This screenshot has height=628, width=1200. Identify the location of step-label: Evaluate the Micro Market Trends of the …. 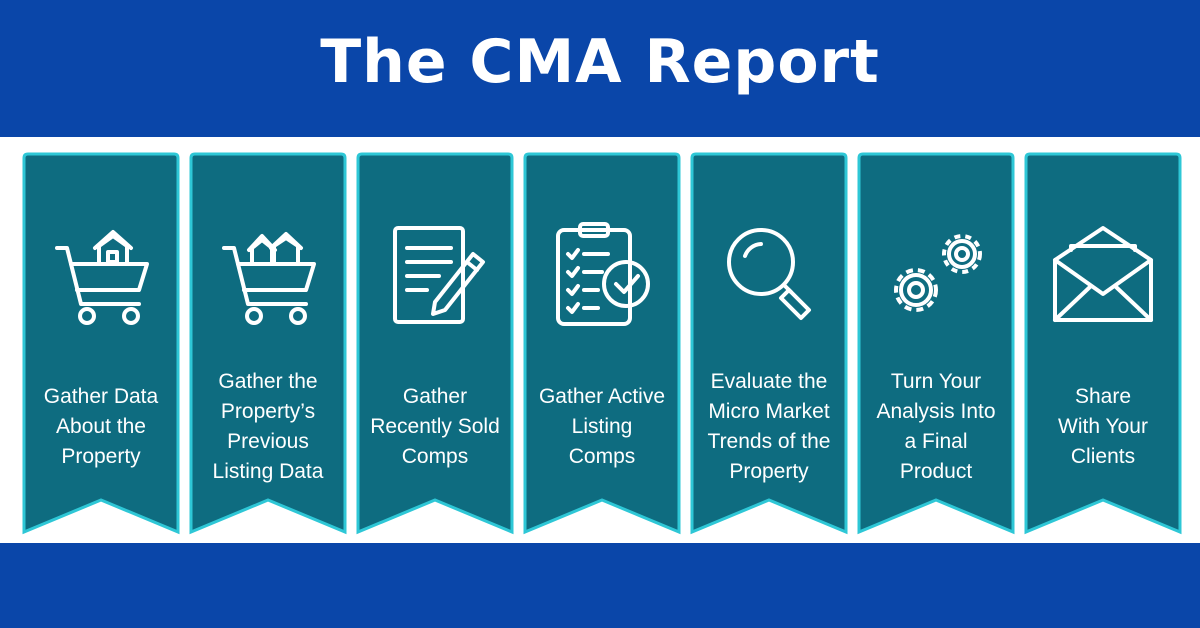
(769, 426).